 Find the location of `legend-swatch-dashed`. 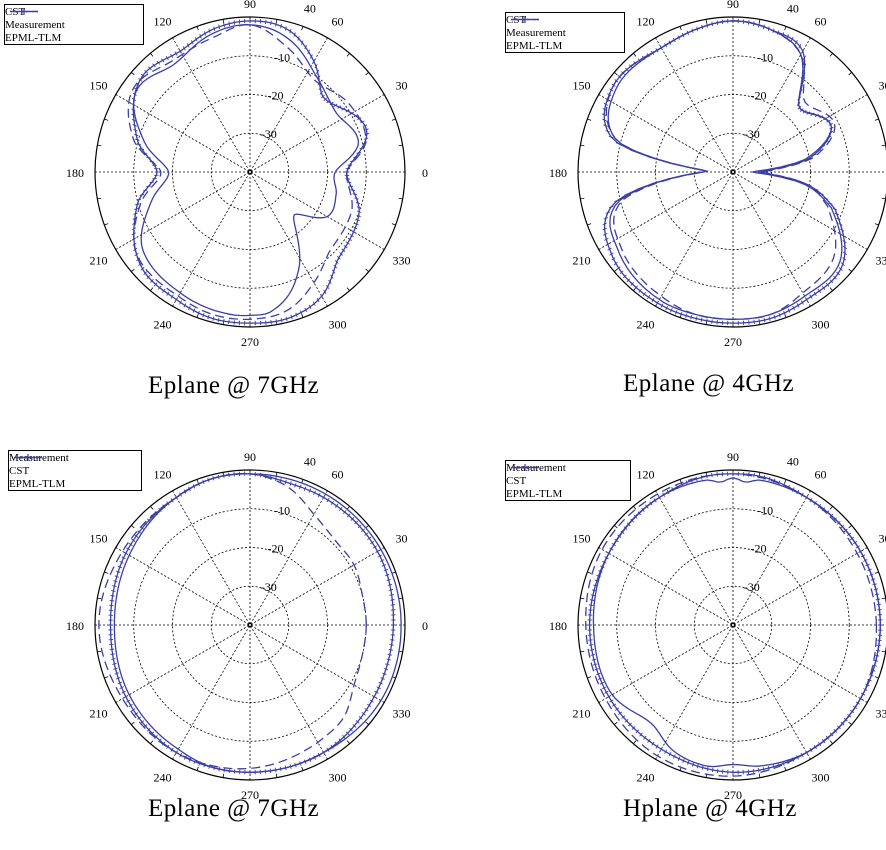

legend-swatch-dashed is located at coordinates (24, 11).